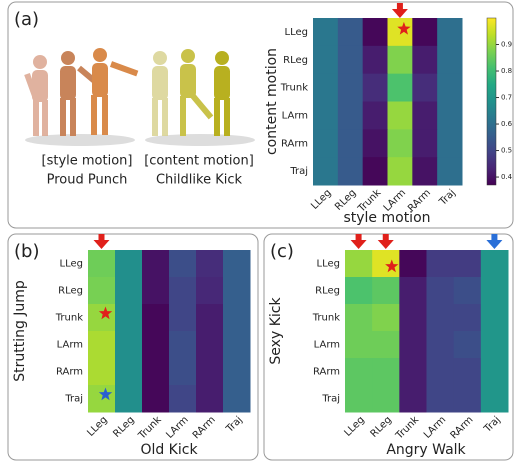  What do you see at coordinates (123, 426) in the screenshot?
I see `x-tick-label: RLeg` at bounding box center [123, 426].